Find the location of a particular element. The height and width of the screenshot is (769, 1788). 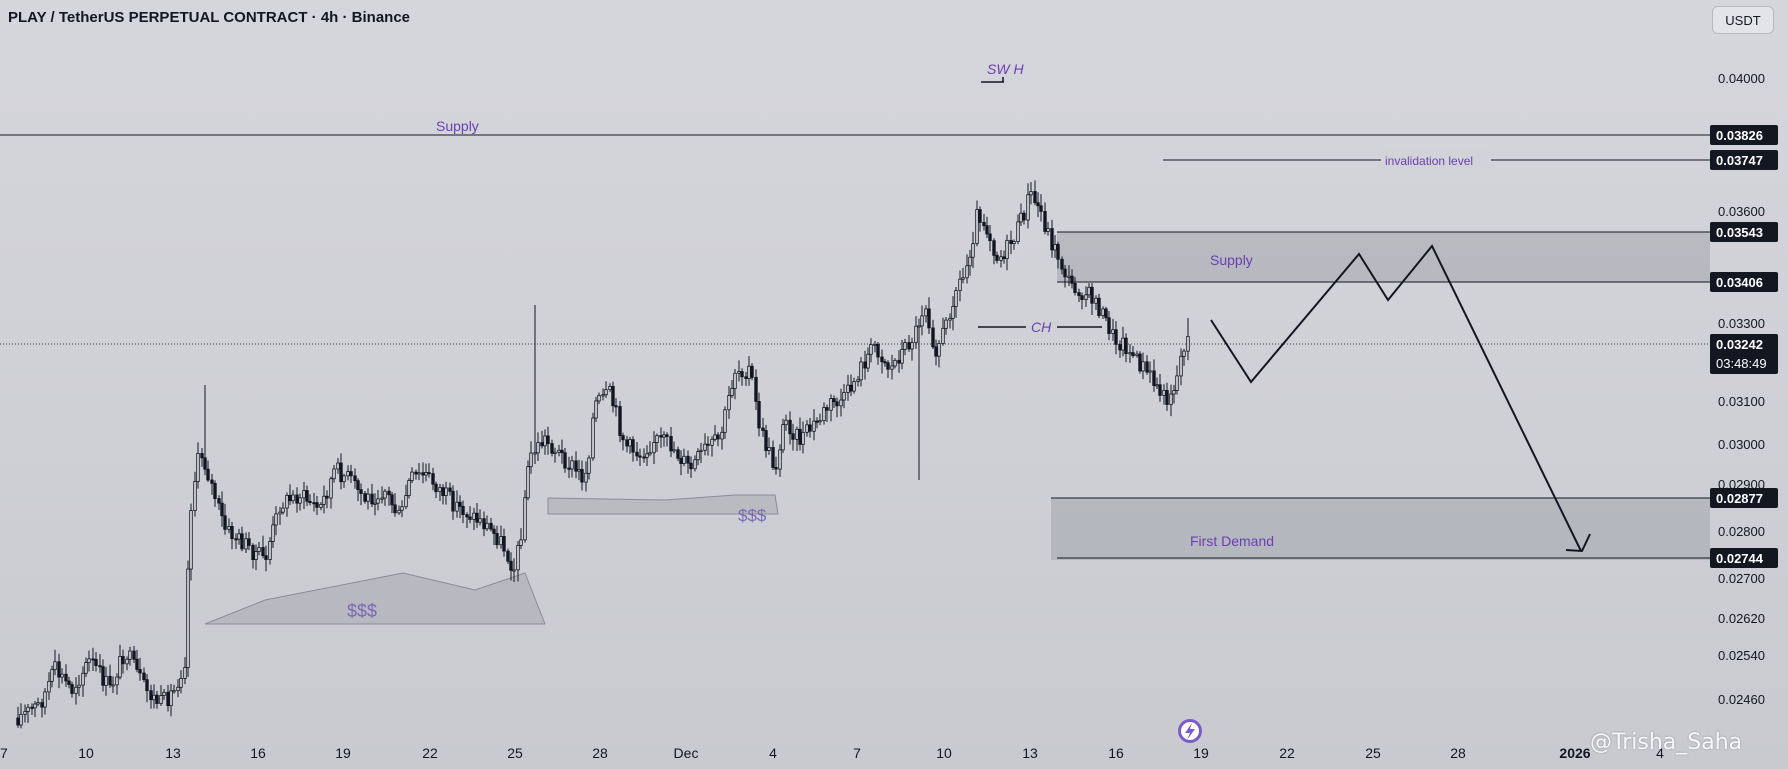

price-tick-label: 0.03100 is located at coordinates (1741, 401).